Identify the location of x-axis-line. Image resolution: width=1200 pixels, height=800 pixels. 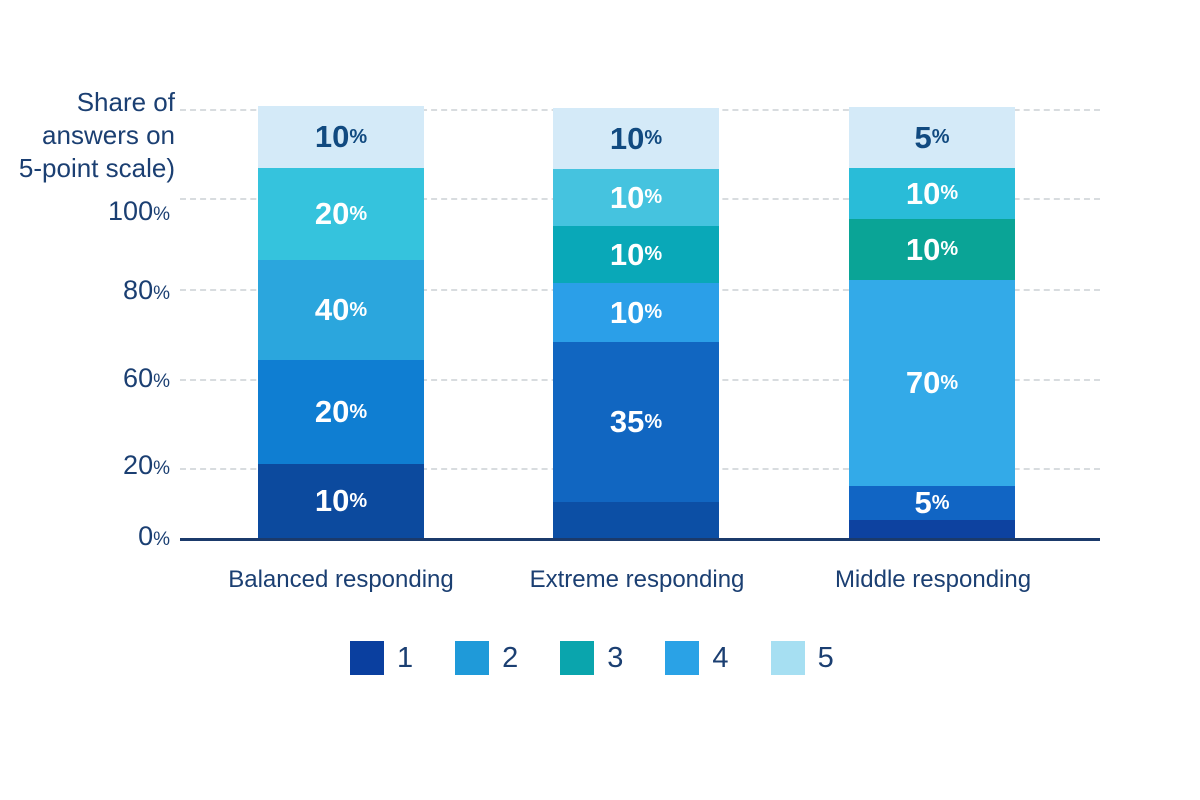
(640, 539).